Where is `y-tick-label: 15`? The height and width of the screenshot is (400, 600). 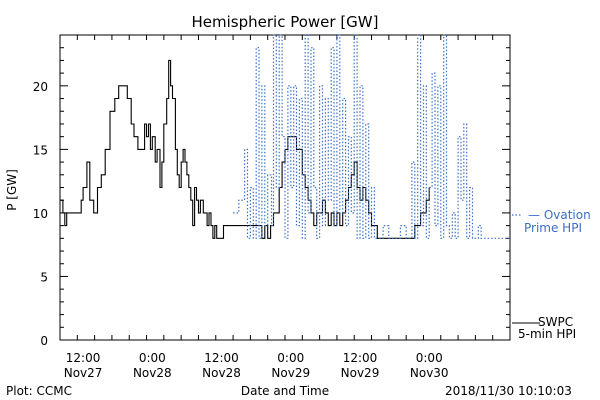
y-tick-label: 15 is located at coordinates (40, 150).